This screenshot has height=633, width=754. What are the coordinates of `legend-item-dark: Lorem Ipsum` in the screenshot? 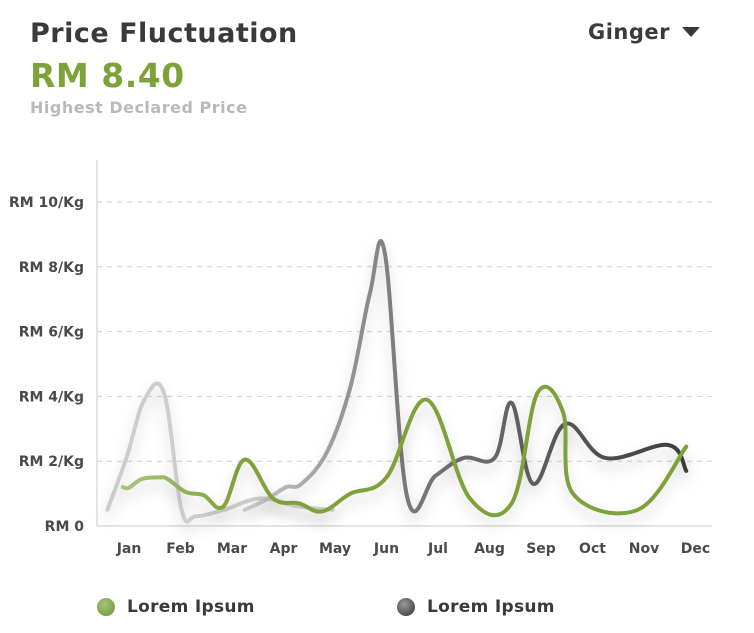 It's located at (476, 607).